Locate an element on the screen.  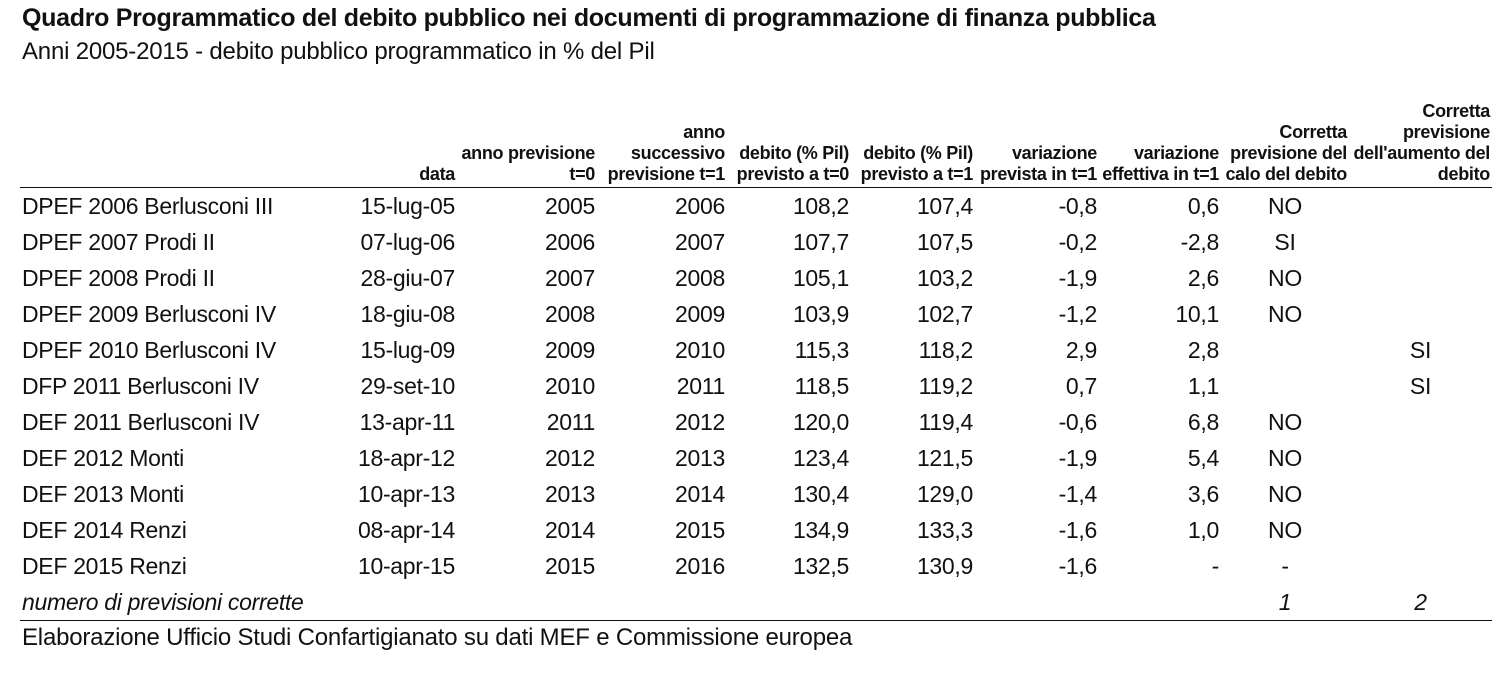
totals-label: numero di previsioni corrette is located at coordinates (620, 602).